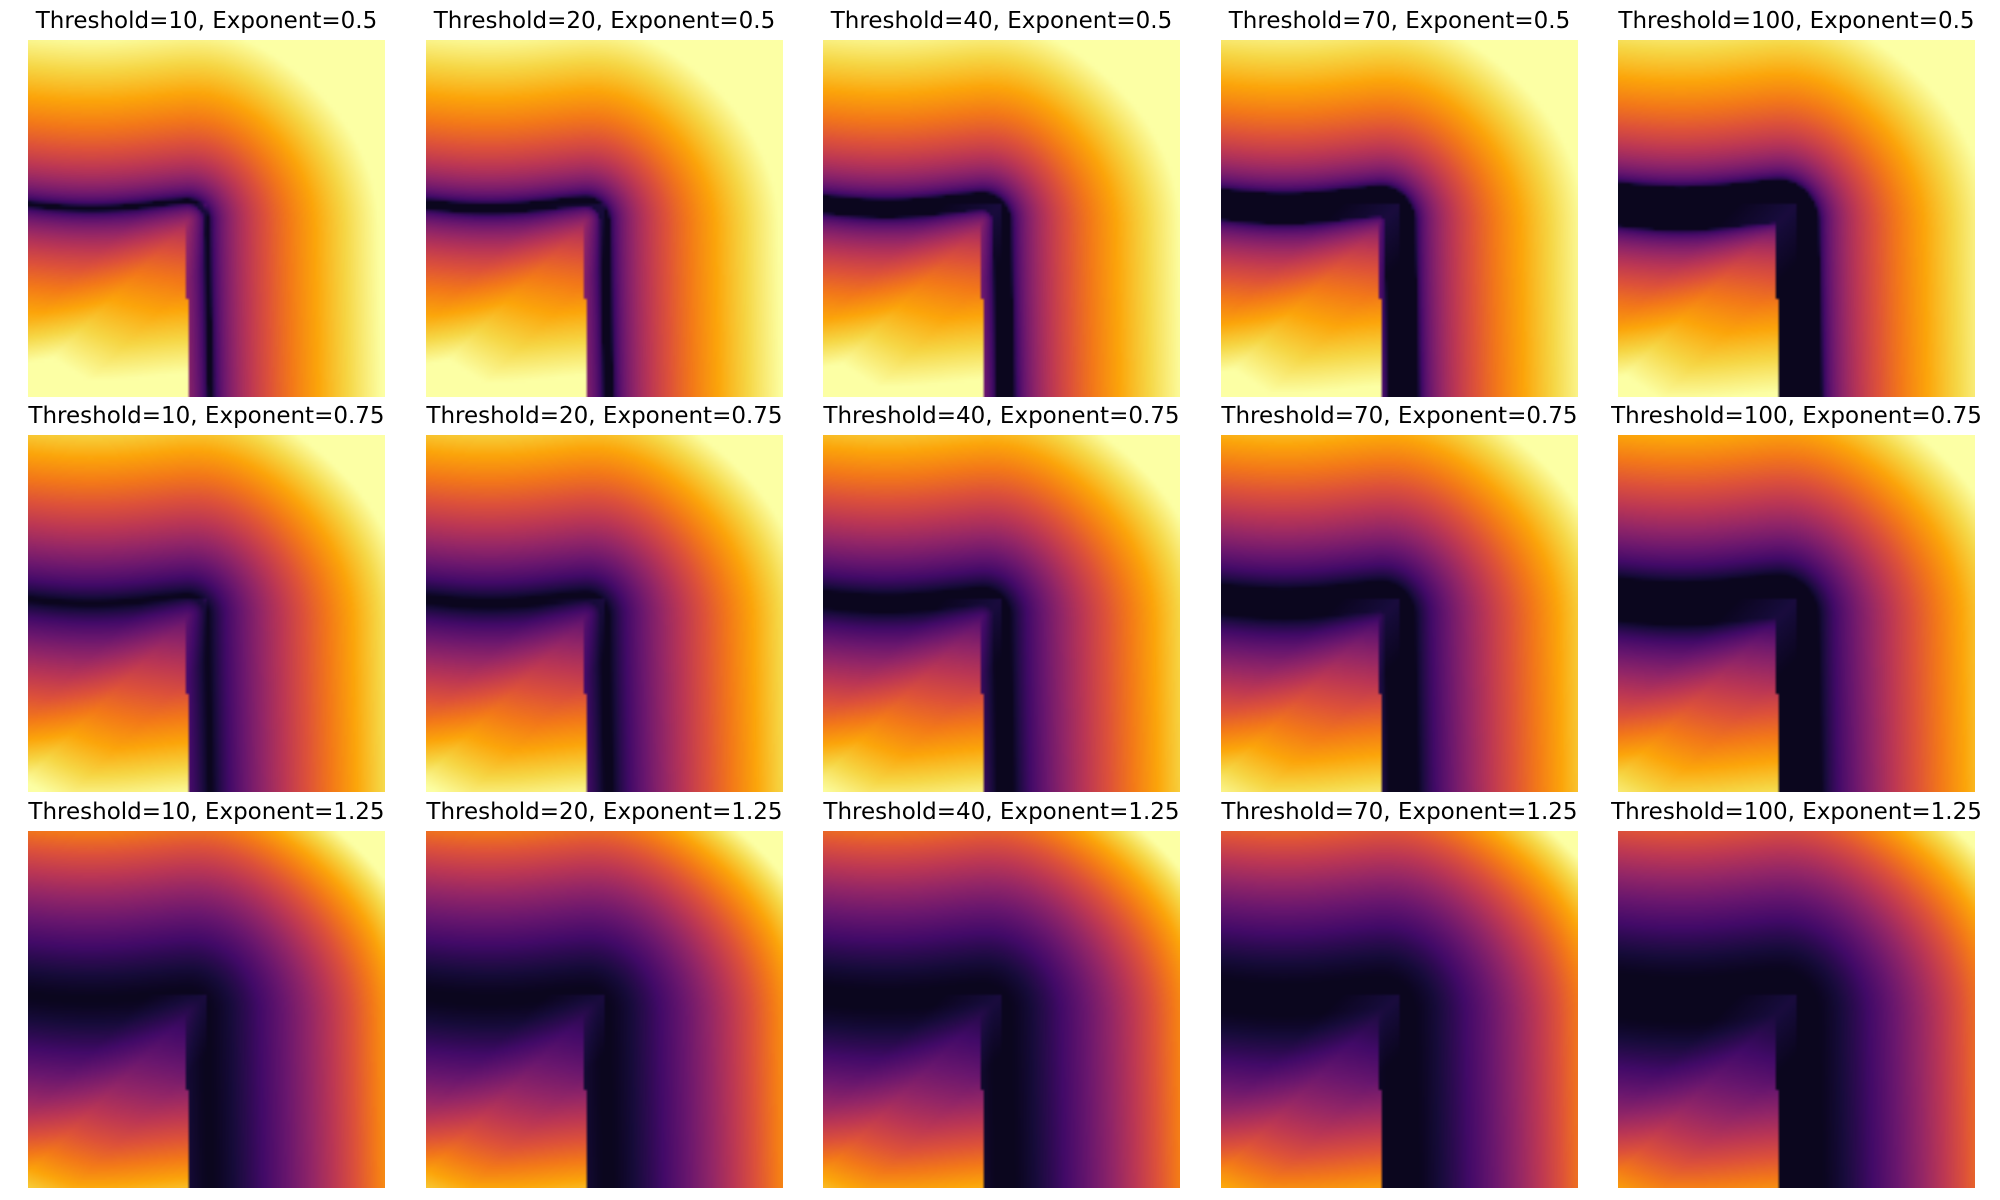  I want to click on panel-title: Threshold=40, Exponent=0.5, so click(1001, 21).